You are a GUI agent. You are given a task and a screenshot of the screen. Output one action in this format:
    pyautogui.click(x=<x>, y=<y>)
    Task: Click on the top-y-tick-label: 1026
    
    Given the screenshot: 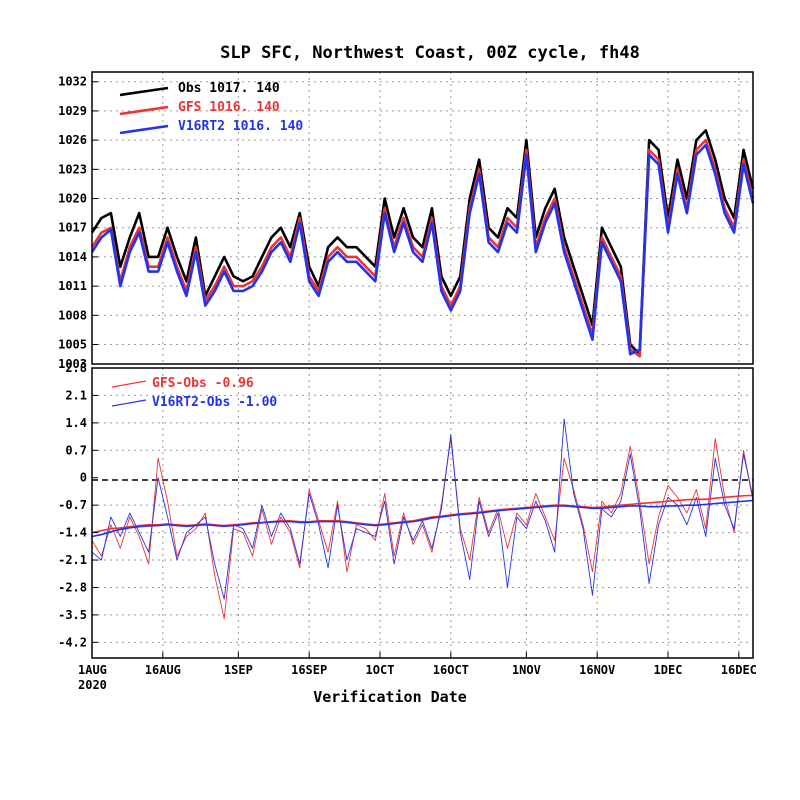 What is the action you would take?
    pyautogui.click(x=72, y=140)
    